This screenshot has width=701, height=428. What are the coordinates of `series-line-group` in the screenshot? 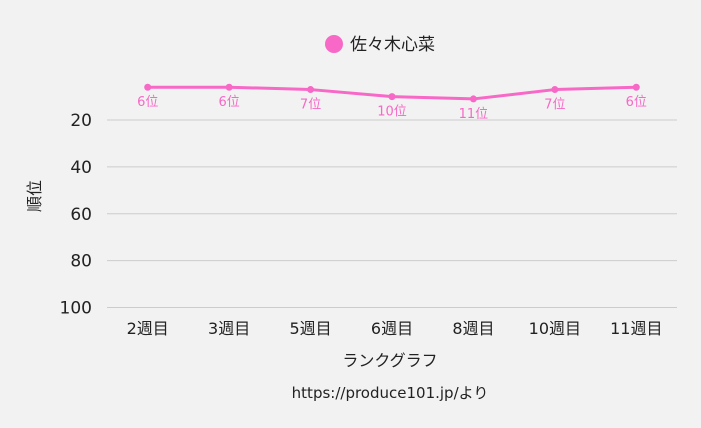 It's located at (392, 93).